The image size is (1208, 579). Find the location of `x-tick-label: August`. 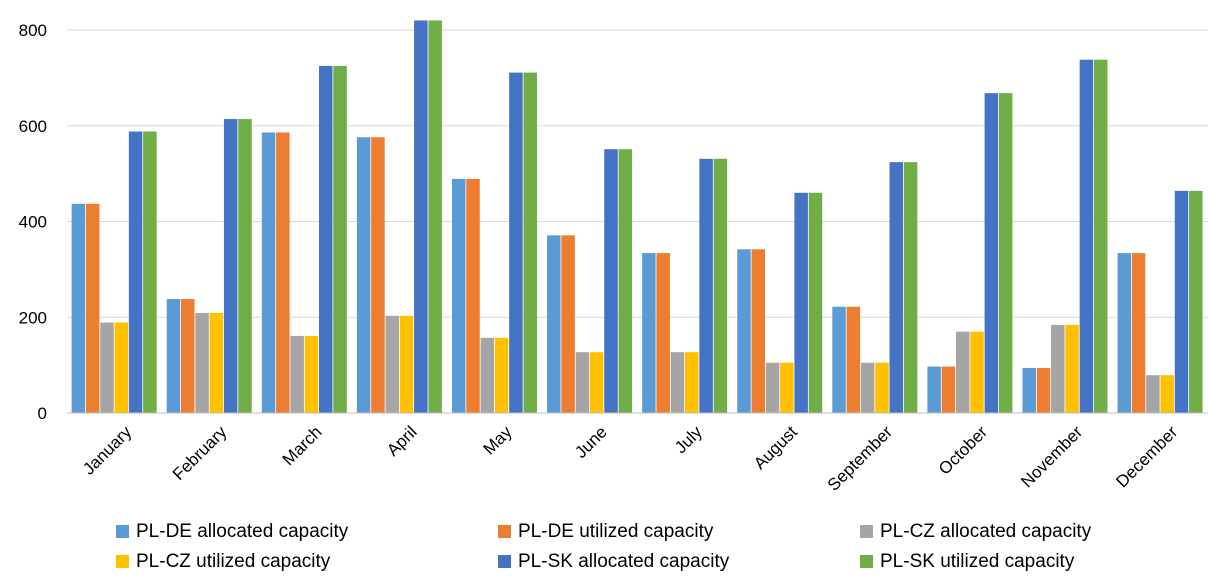

x-tick-label: August is located at coordinates (775, 447).